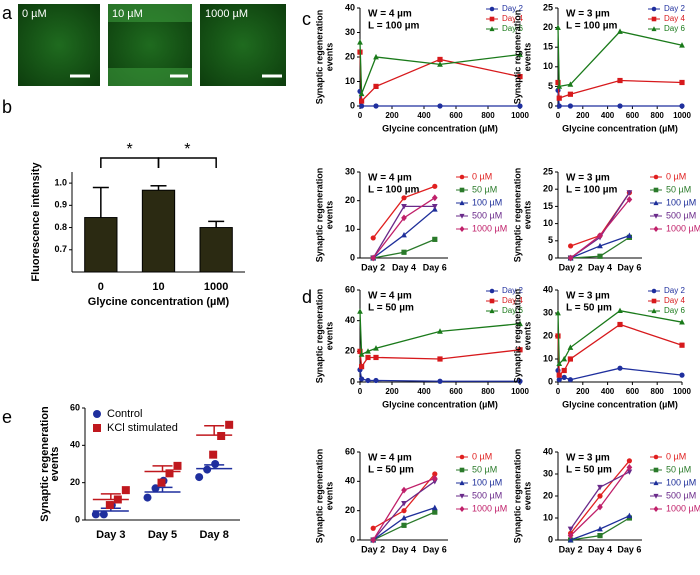  Describe the element at coordinates (36, 222) in the screenshot. I see `y-axis-label: Fluorescence intensity` at that location.